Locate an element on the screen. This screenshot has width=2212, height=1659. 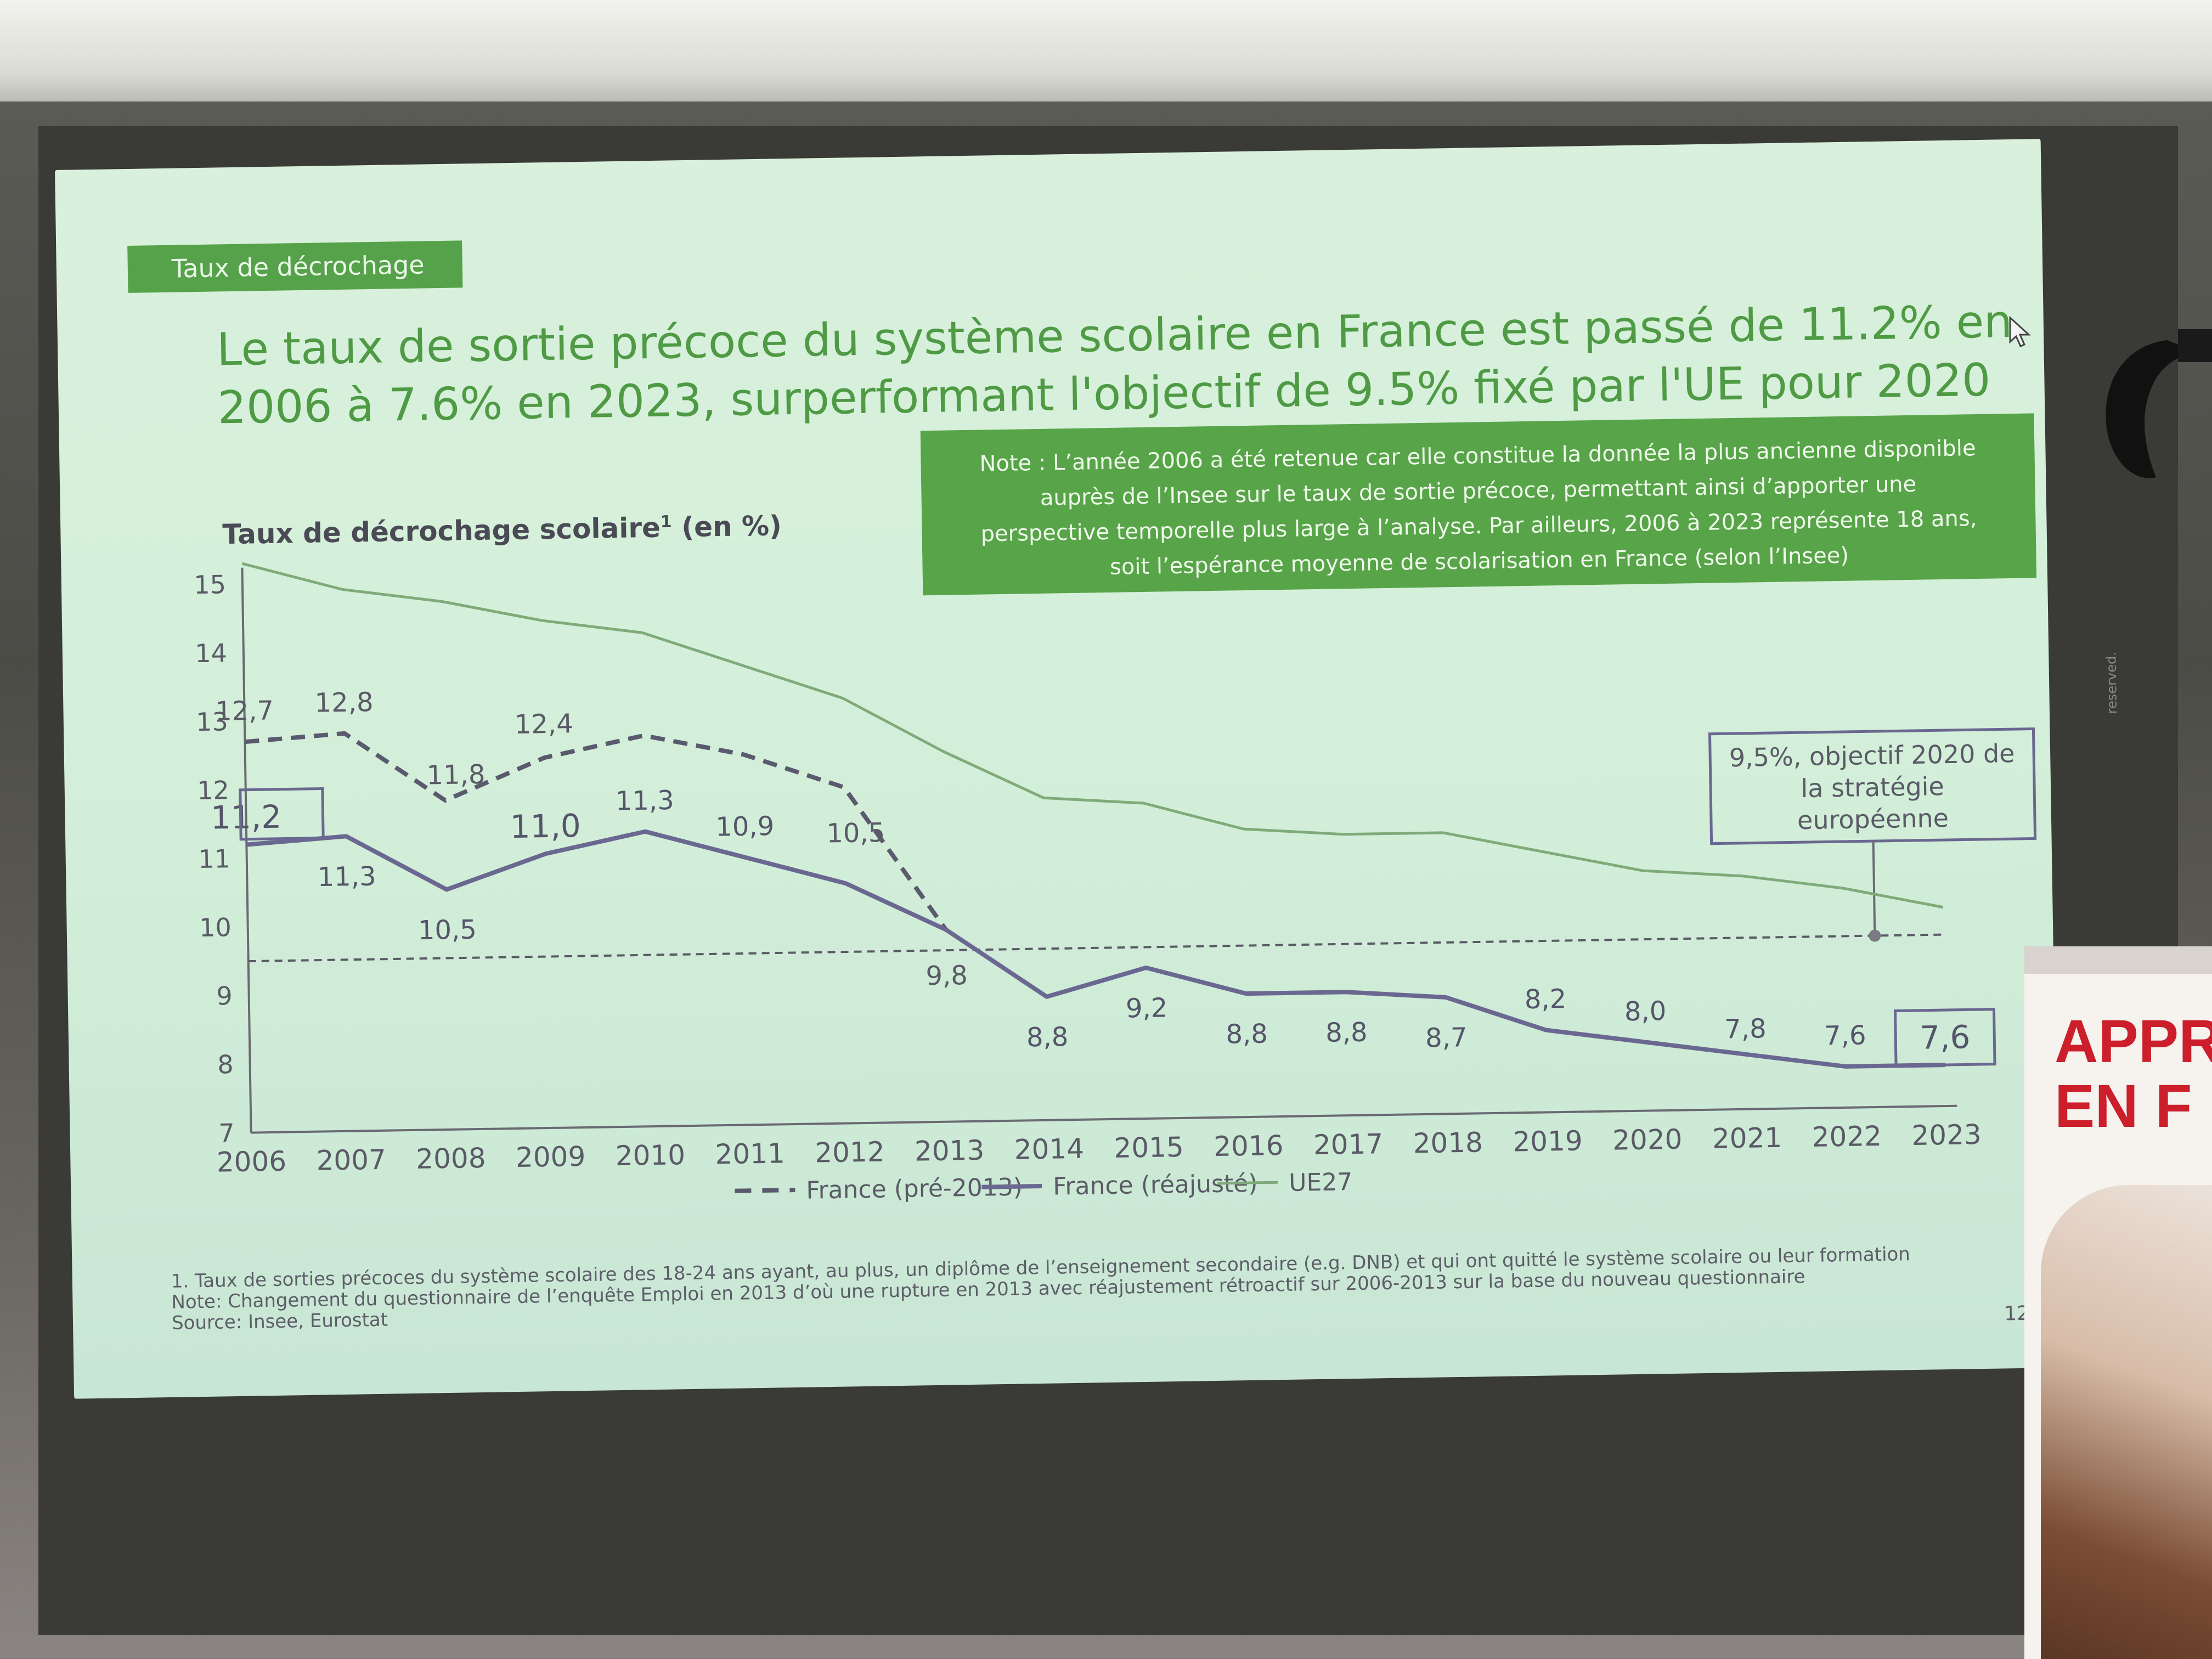
rollup-banner-line-2: EN F is located at coordinates (2123, 1106).